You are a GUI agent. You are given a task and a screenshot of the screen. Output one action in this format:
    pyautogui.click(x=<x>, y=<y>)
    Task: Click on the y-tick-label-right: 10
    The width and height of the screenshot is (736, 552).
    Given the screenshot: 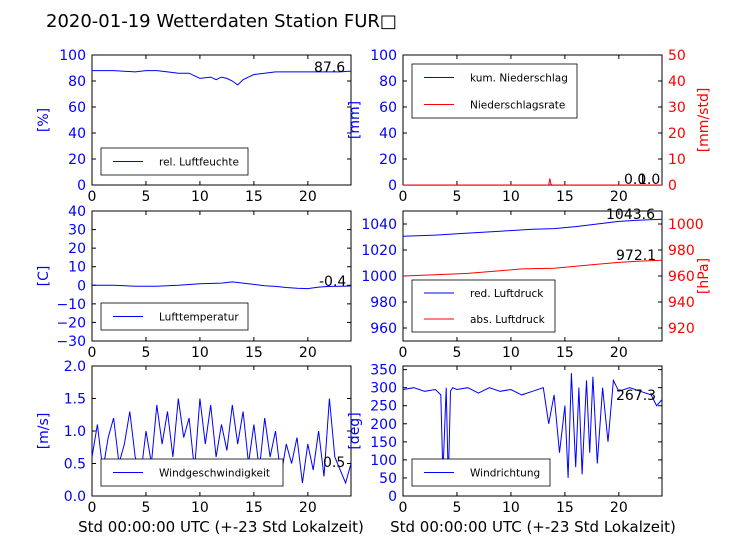 What is the action you would take?
    pyautogui.click(x=677, y=160)
    